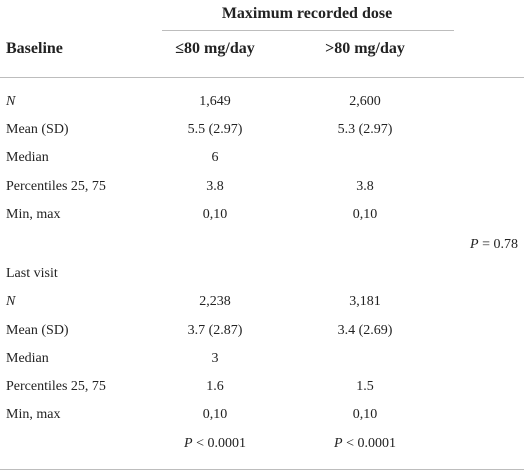 This screenshot has width=524, height=476. I want to click on section-title-last-visit: Last visit, so click(32, 273).